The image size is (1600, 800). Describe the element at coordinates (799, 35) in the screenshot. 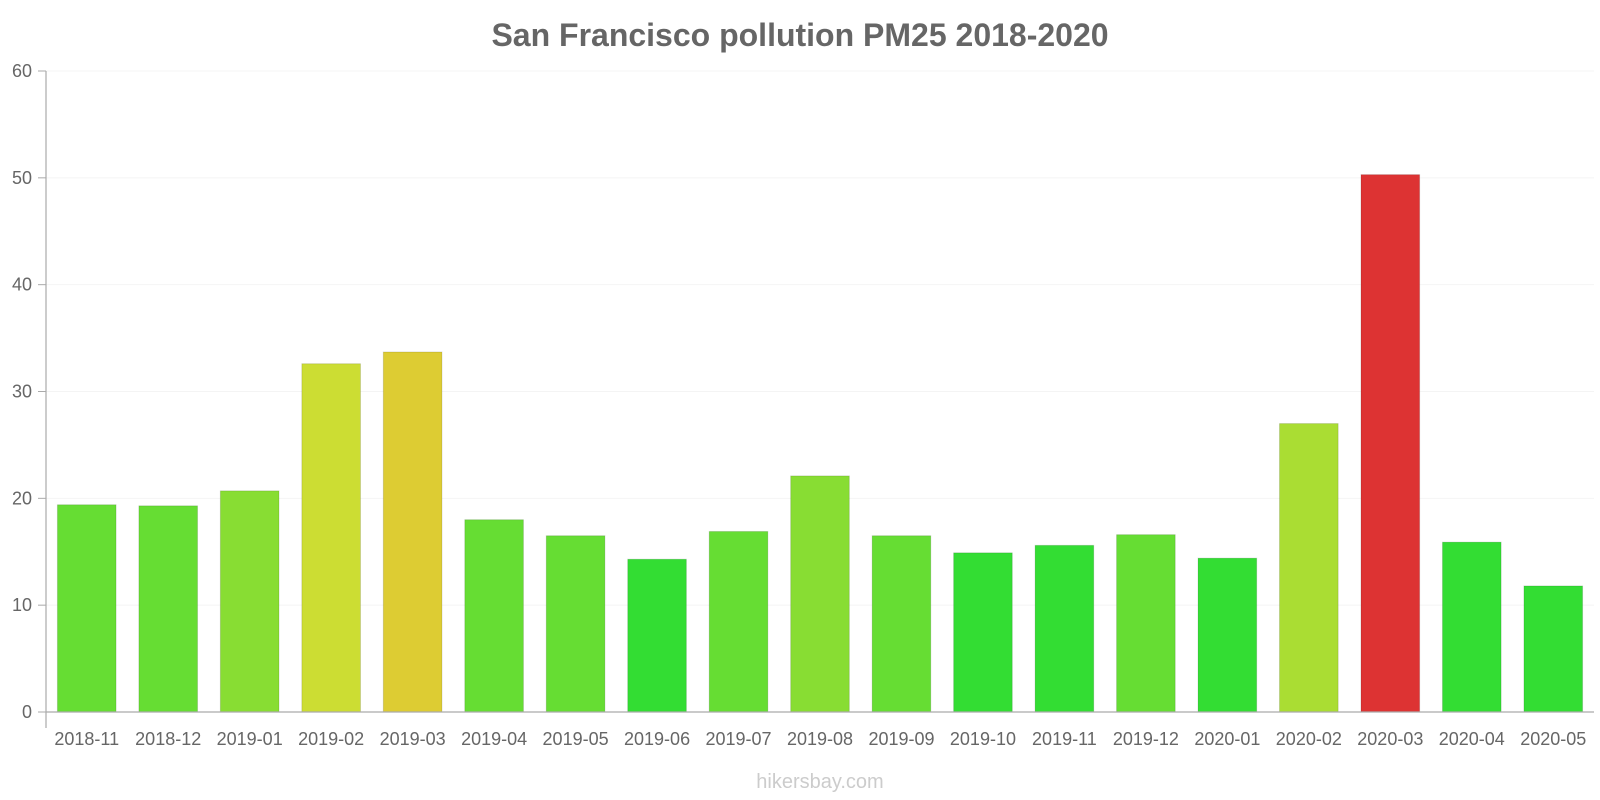

I see `chart-title: San Francisco pollution PM25 2018-2020` at that location.